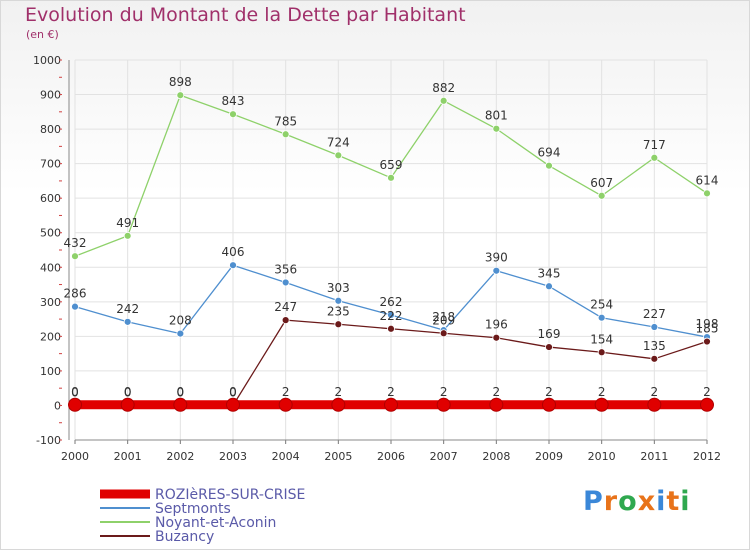  Describe the element at coordinates (338, 142) in the screenshot. I see `data-label: 724` at that location.